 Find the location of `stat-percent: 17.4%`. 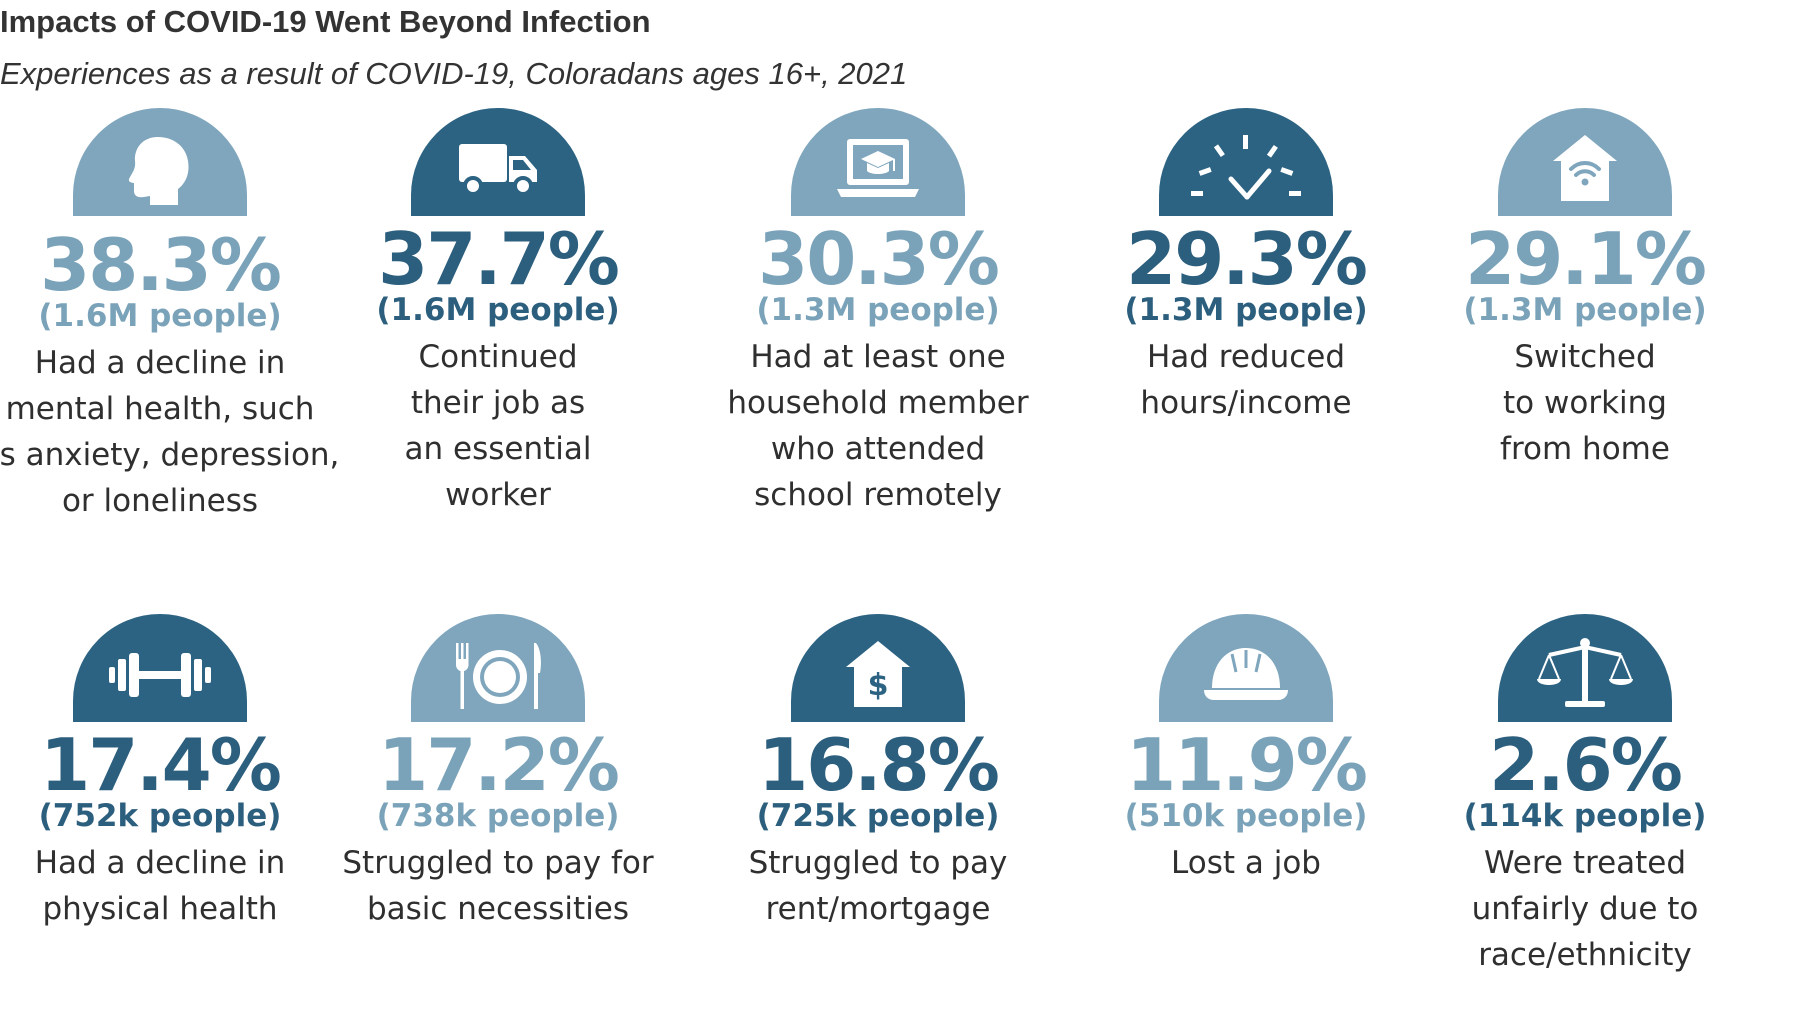

stat-percent: 17.4% is located at coordinates (161, 765).